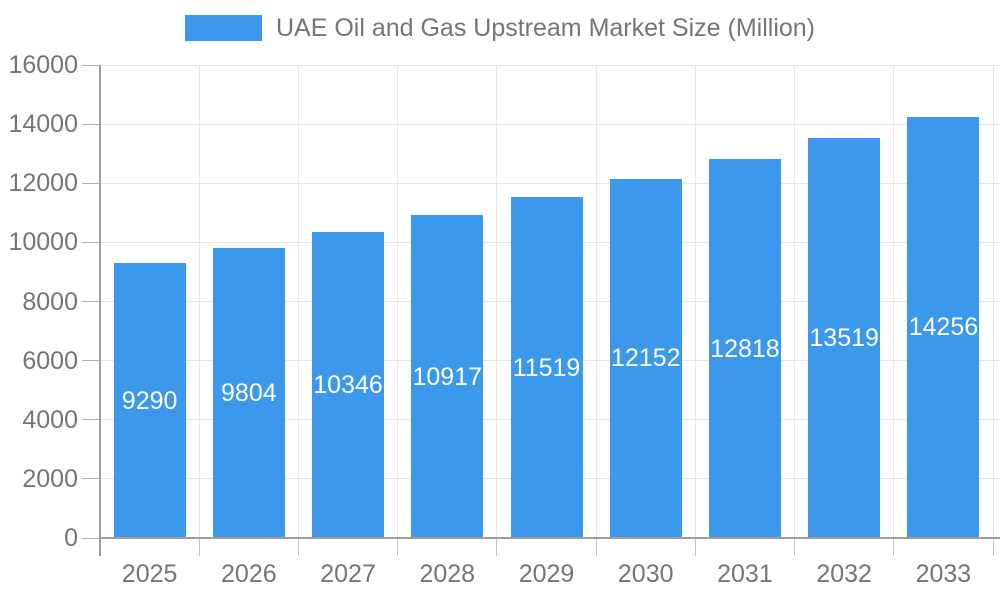 The image size is (1000, 600). What do you see at coordinates (844, 574) in the screenshot?
I see `x-tick-label: 2032` at bounding box center [844, 574].